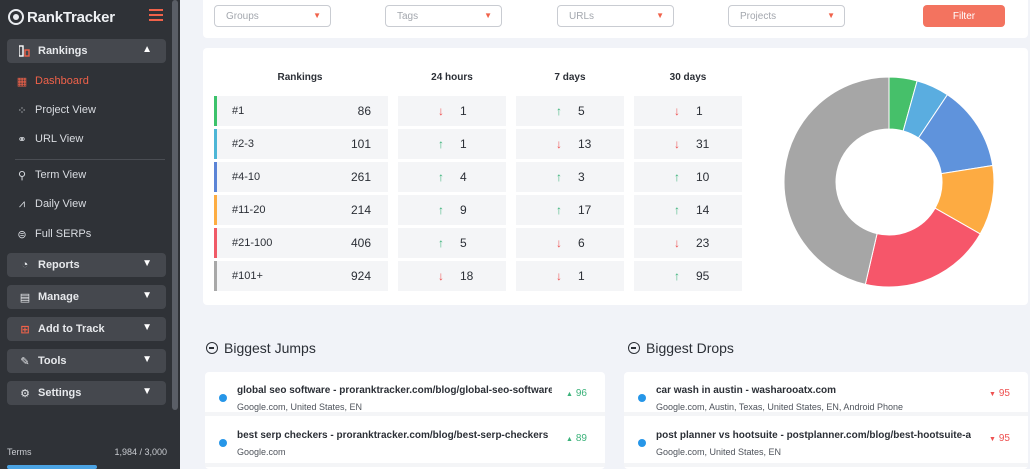 The height and width of the screenshot is (469, 1030). I want to click on sidebar-item-project-view: ⁘ Project View, so click(55, 110).